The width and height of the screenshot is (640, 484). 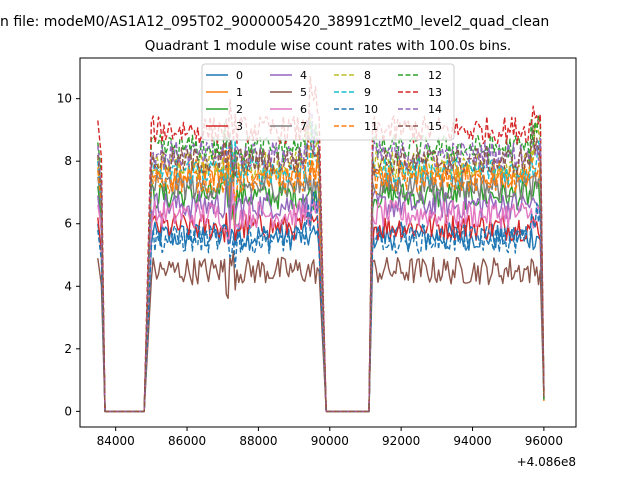 What do you see at coordinates (68, 161) in the screenshot?
I see `y-tick-label: 8` at bounding box center [68, 161].